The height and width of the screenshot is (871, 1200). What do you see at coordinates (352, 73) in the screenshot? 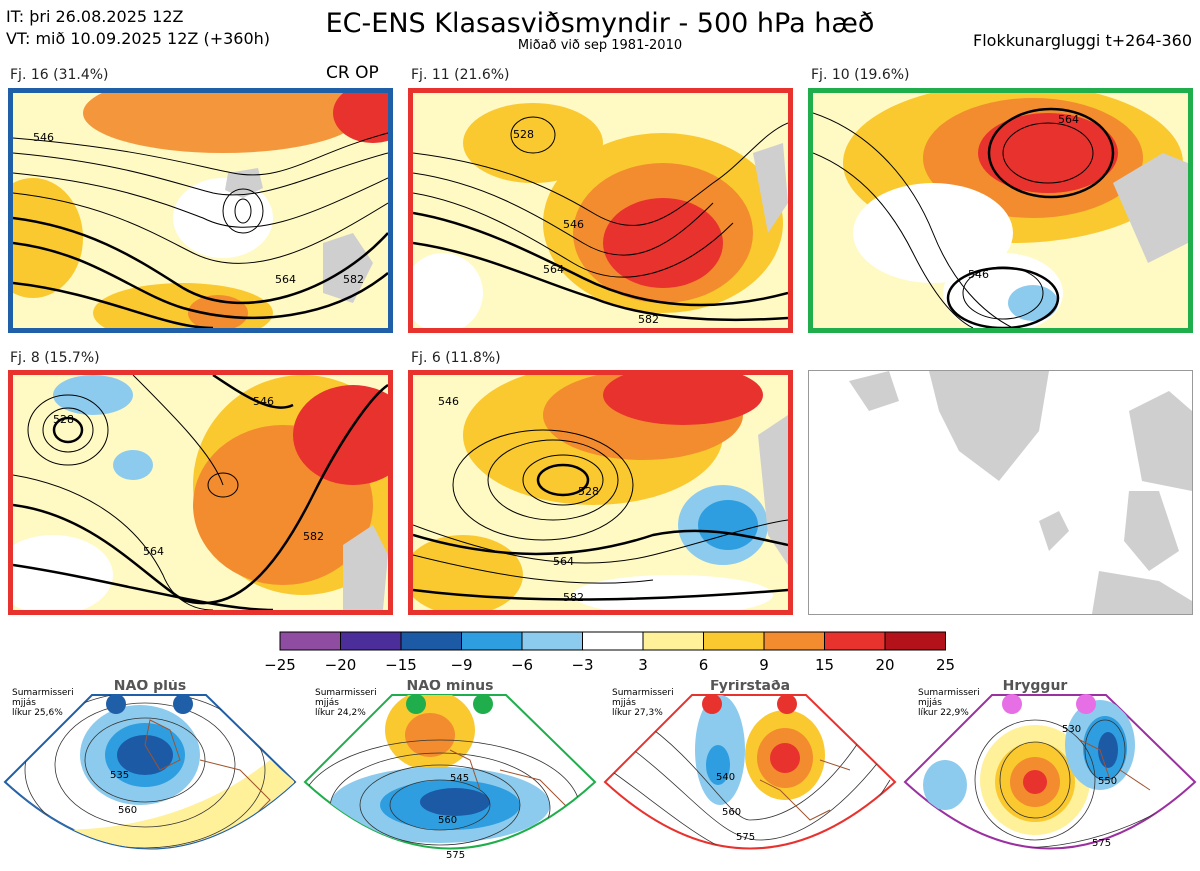
I see `cluster-extra-1: CR OP` at bounding box center [352, 73].